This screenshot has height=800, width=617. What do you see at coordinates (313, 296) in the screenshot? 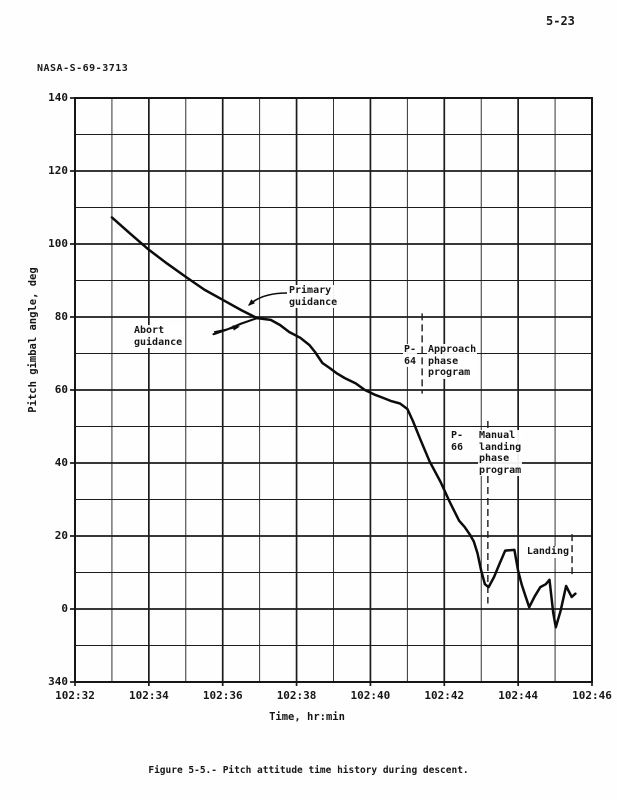
I see `curve-label: Primary guidance` at bounding box center [313, 296].